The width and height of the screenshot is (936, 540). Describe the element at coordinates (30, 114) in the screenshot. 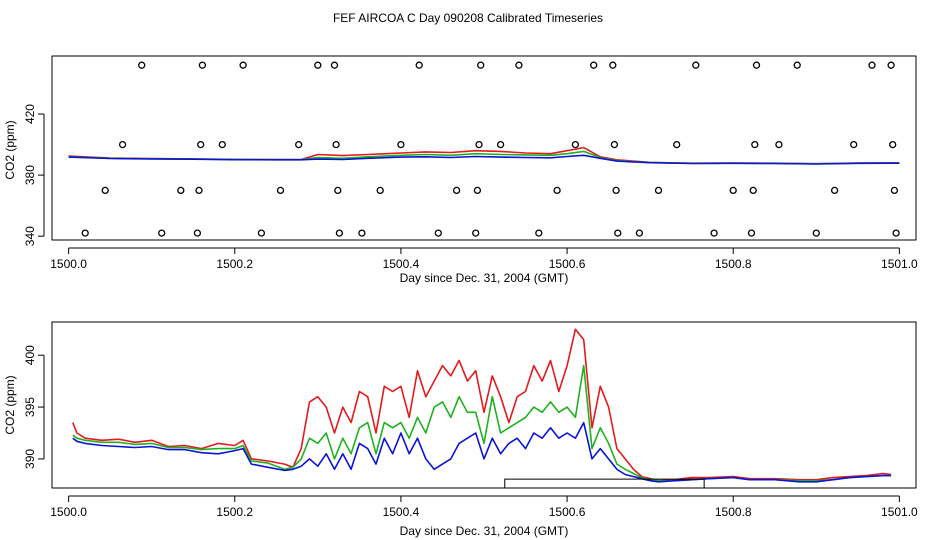

I see `top-y-tick-label: 420` at that location.